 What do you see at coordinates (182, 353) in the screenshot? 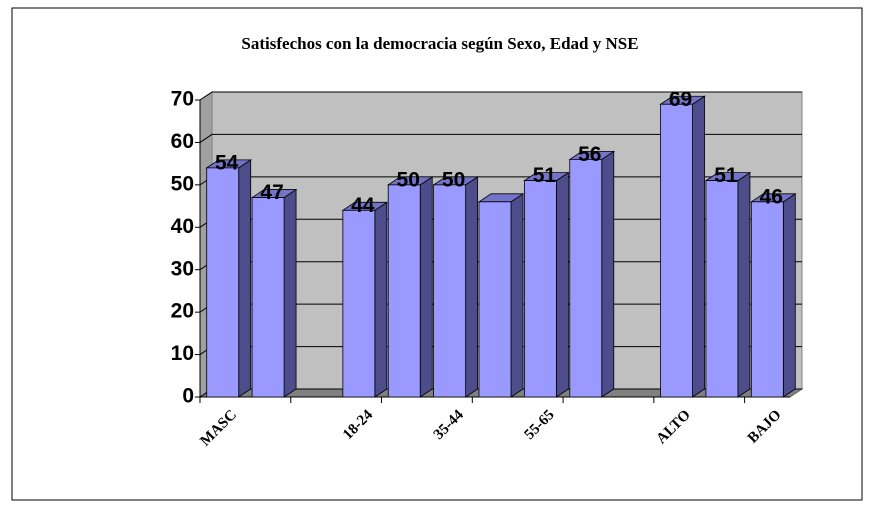
I see `y-tick-label: 10` at bounding box center [182, 353].